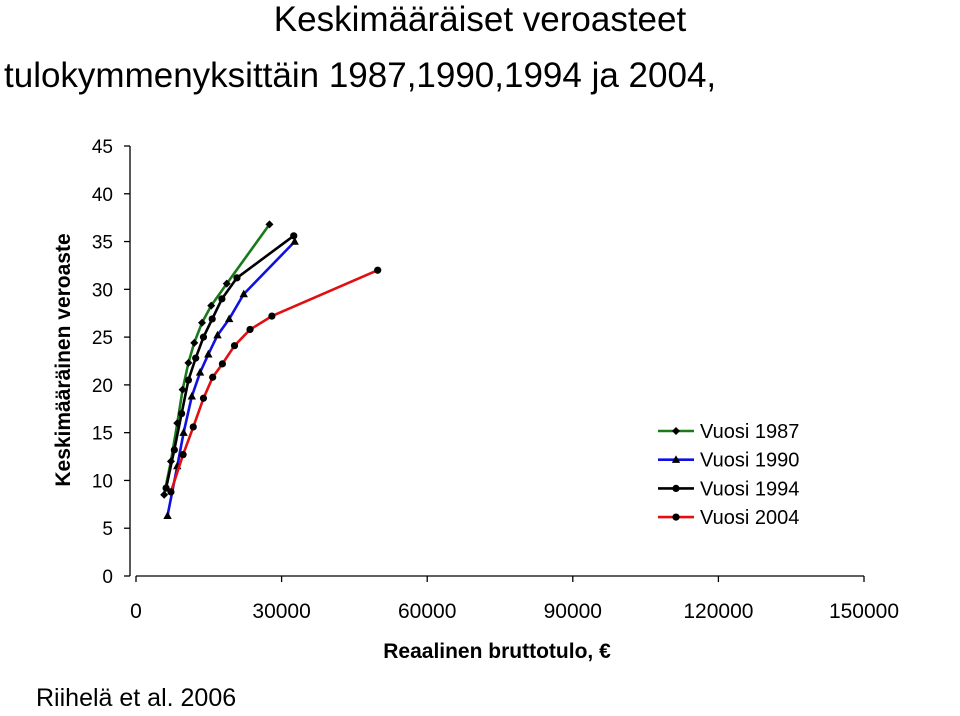 The width and height of the screenshot is (960, 716). I want to click on y-tick-label: 30, so click(102, 290).